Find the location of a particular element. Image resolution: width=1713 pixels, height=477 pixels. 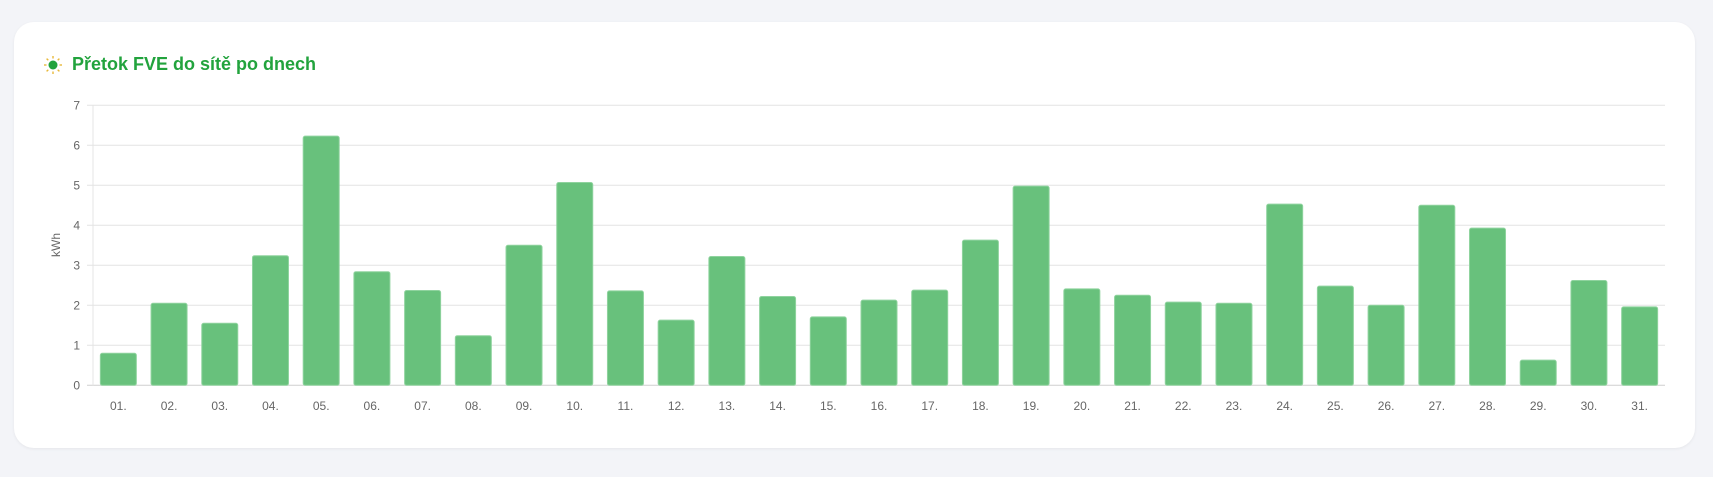

x-tick-label: 11. is located at coordinates (626, 406).